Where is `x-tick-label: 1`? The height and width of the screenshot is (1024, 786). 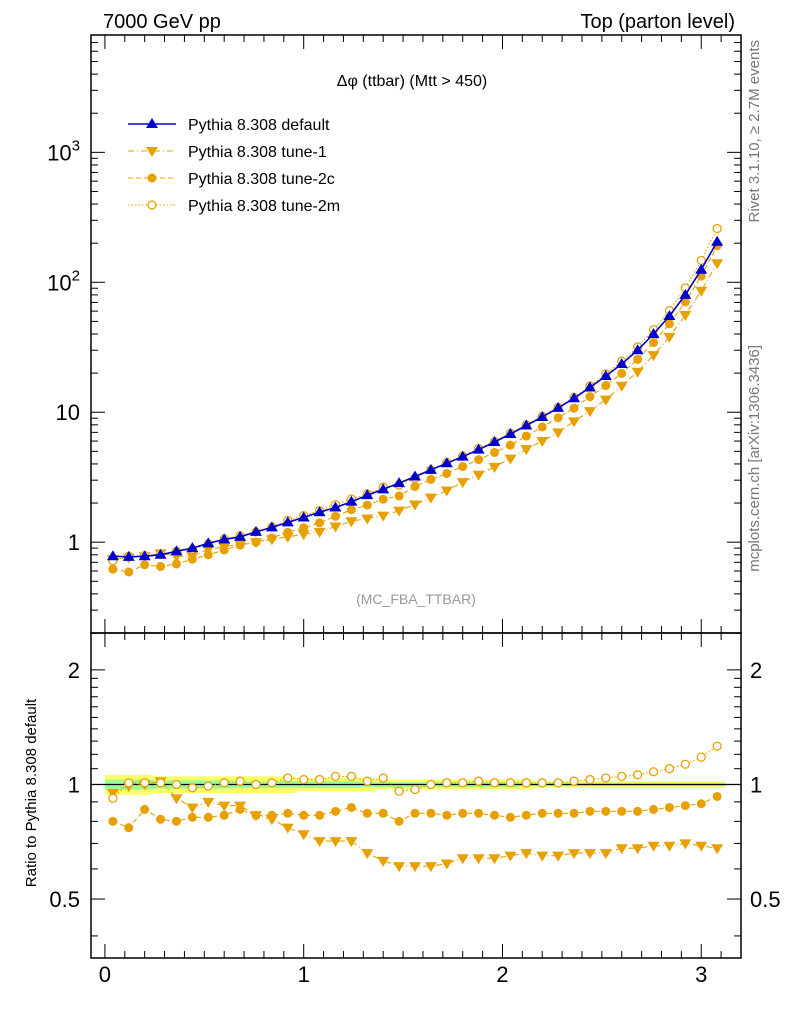 x-tick-label: 1 is located at coordinates (304, 974).